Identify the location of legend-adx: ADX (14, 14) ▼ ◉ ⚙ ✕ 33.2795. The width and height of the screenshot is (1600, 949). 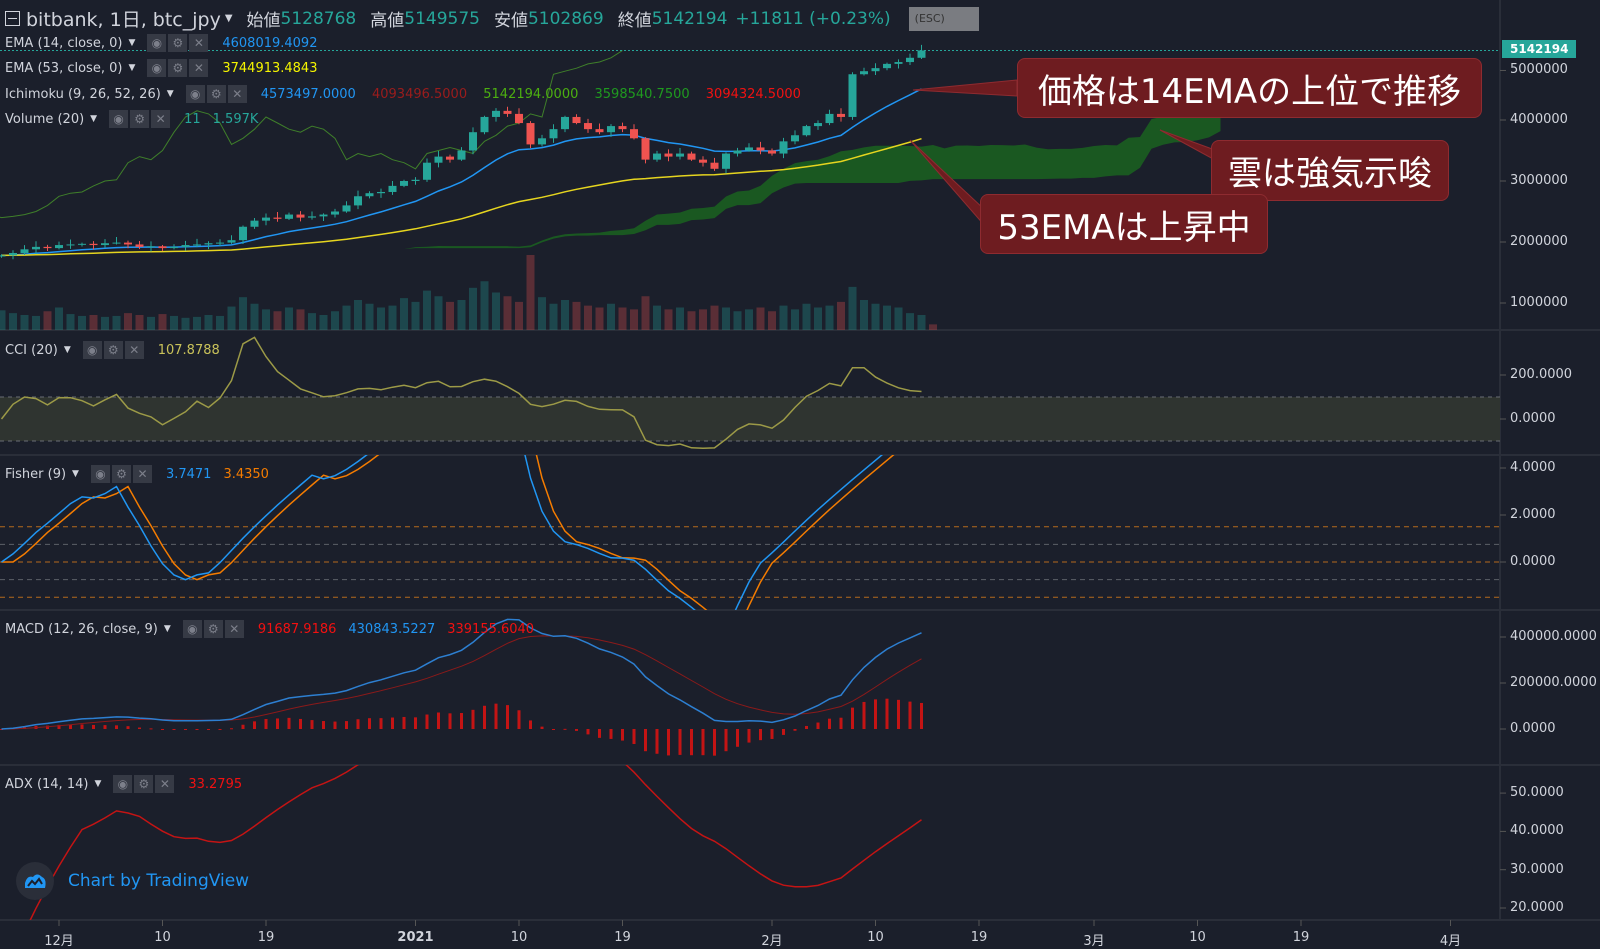
(123, 784).